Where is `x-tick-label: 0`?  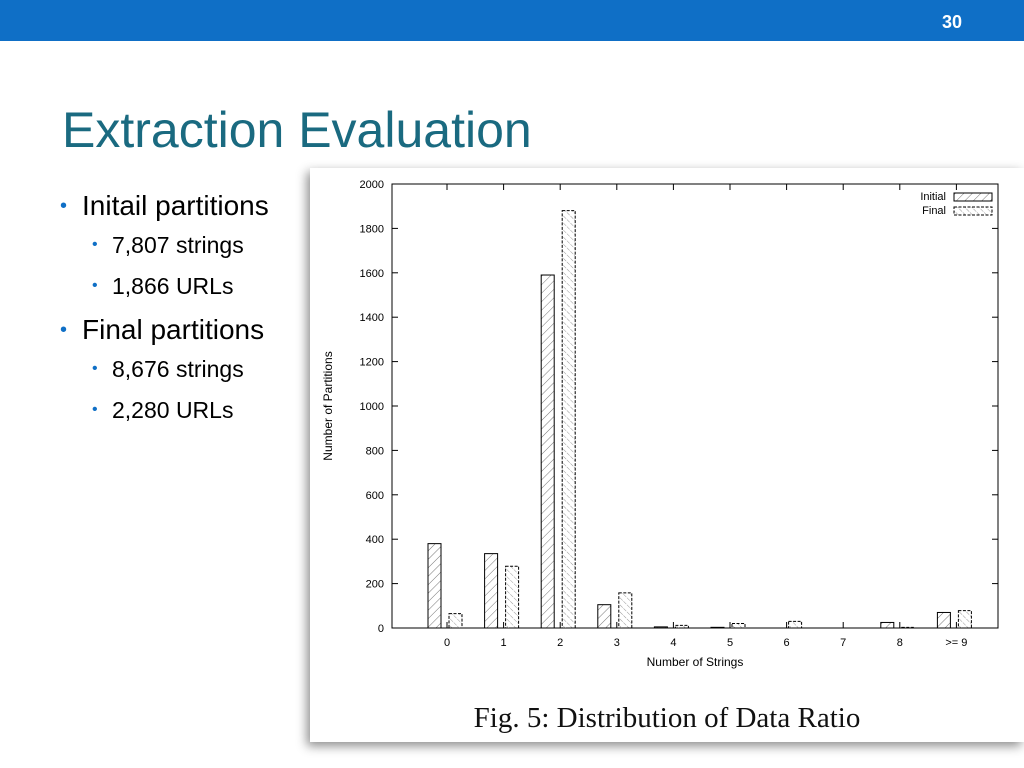
x-tick-label: 0 is located at coordinates (447, 643).